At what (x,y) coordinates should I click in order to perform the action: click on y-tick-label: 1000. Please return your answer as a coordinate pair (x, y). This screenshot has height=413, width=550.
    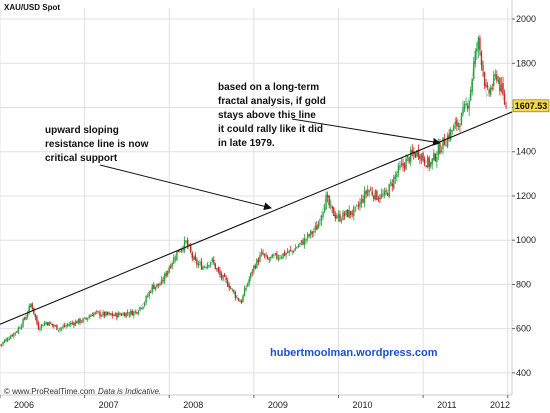
    Looking at the image, I should click on (526, 240).